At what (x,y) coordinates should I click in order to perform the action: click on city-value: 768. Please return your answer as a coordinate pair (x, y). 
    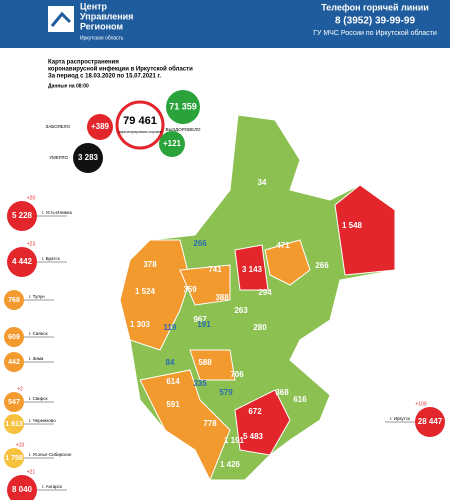
    Looking at the image, I should click on (14, 300).